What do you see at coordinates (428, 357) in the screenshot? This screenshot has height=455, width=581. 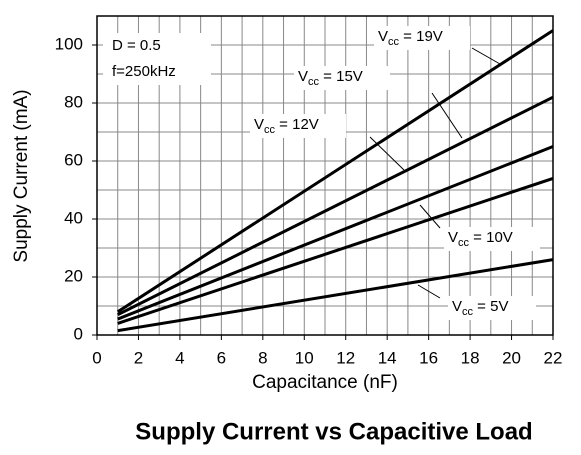 I see `x-tick-label: 16` at bounding box center [428, 357].